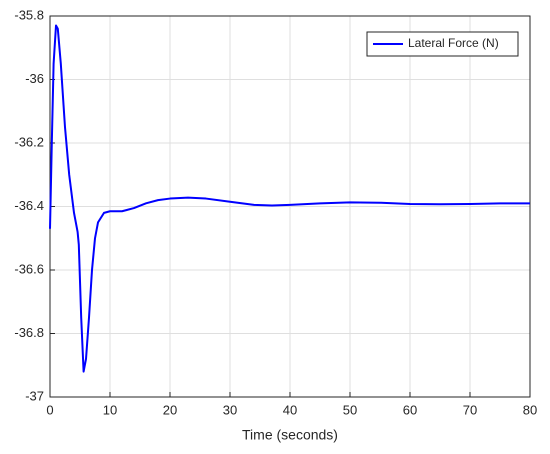  What do you see at coordinates (410, 409) in the screenshot?
I see `x-tick-label: 60` at bounding box center [410, 409].